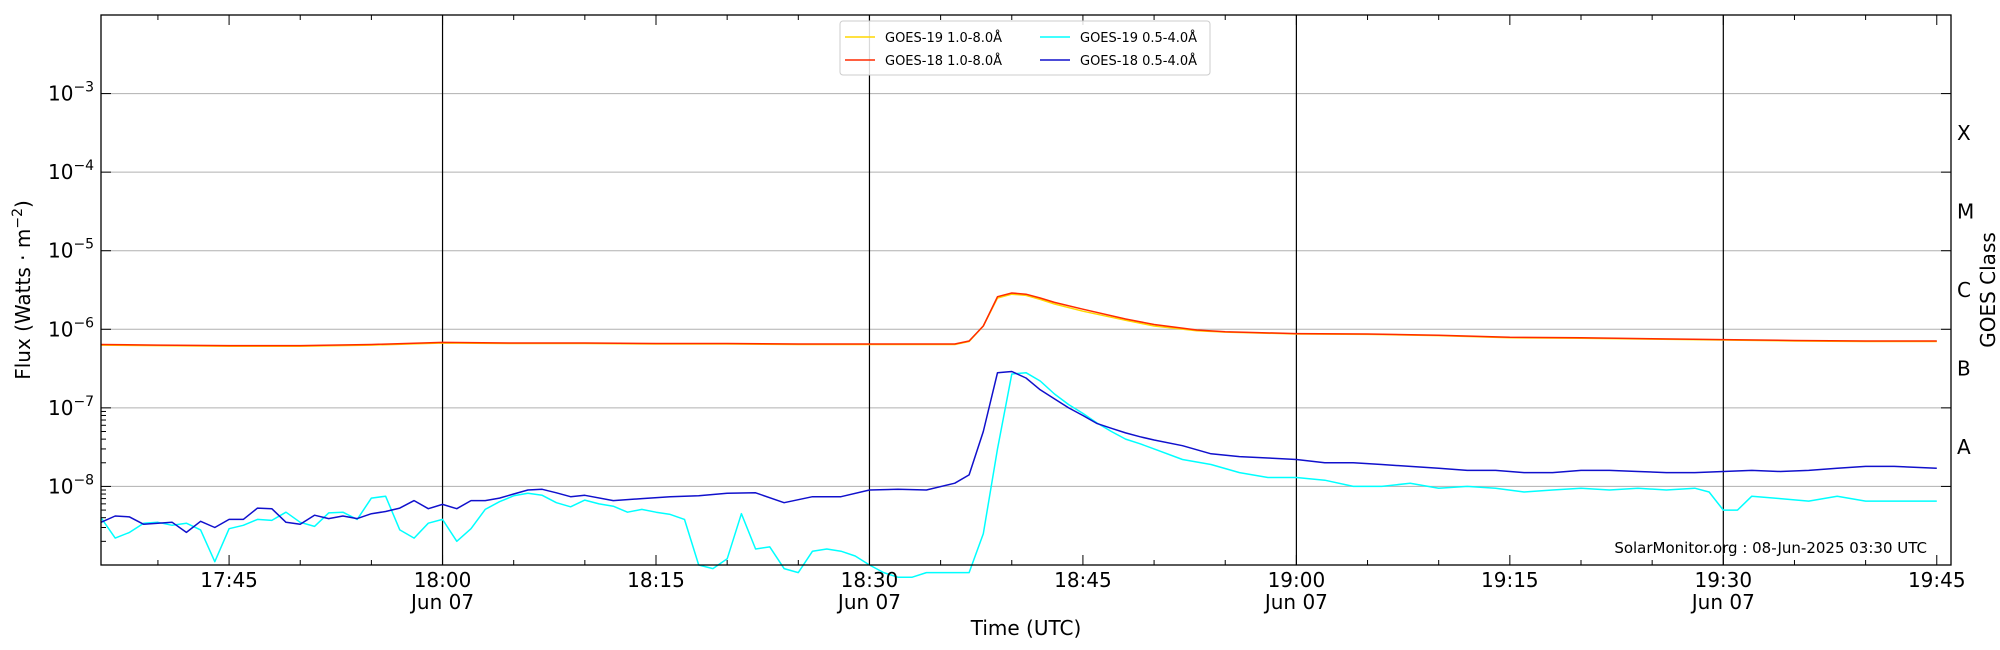  I want to click on y-tick-label-exponent: −7, so click(83, 402).